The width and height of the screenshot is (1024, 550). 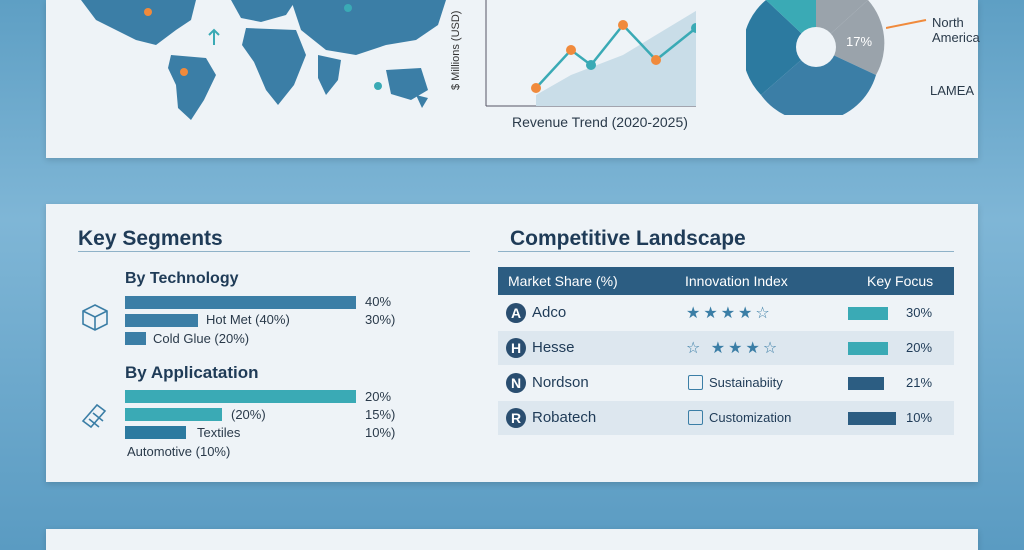 I want to click on col-innovation-index: Innovation Index, so click(x=736, y=281).